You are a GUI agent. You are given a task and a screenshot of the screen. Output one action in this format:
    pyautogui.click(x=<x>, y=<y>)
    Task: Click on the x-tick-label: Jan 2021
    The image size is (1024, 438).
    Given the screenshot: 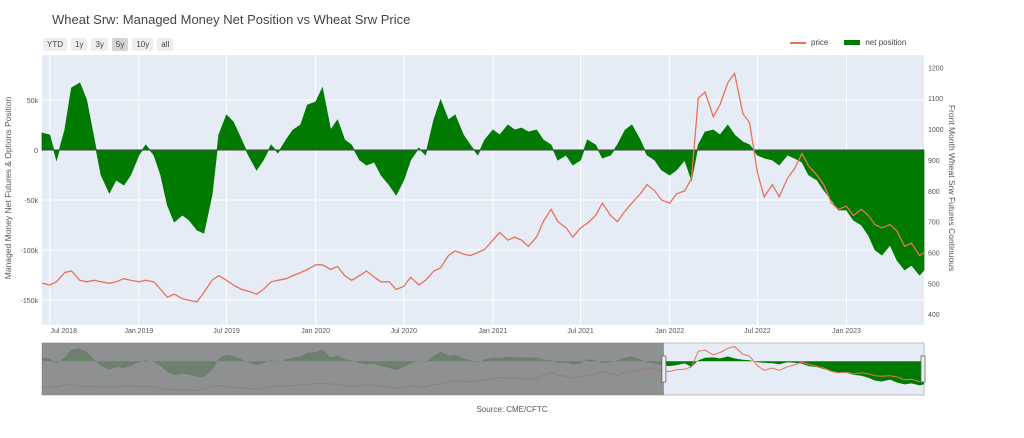 What is the action you would take?
    pyautogui.click(x=493, y=331)
    